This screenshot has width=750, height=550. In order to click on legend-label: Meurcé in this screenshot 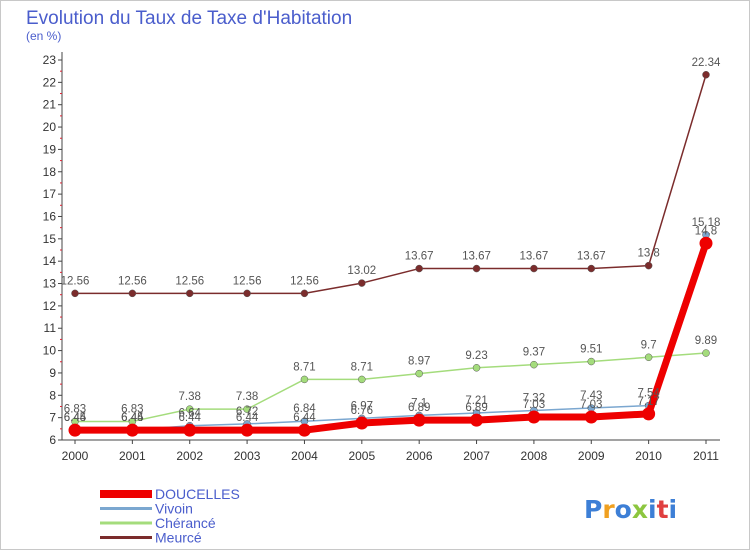, I will do `click(178, 538)`.